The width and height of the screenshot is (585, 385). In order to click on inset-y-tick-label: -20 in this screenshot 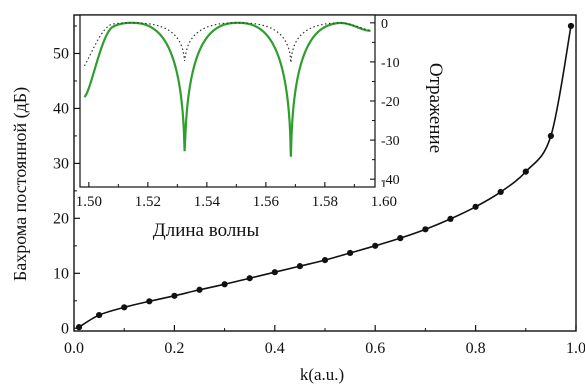, I will do `click(390, 102)`.